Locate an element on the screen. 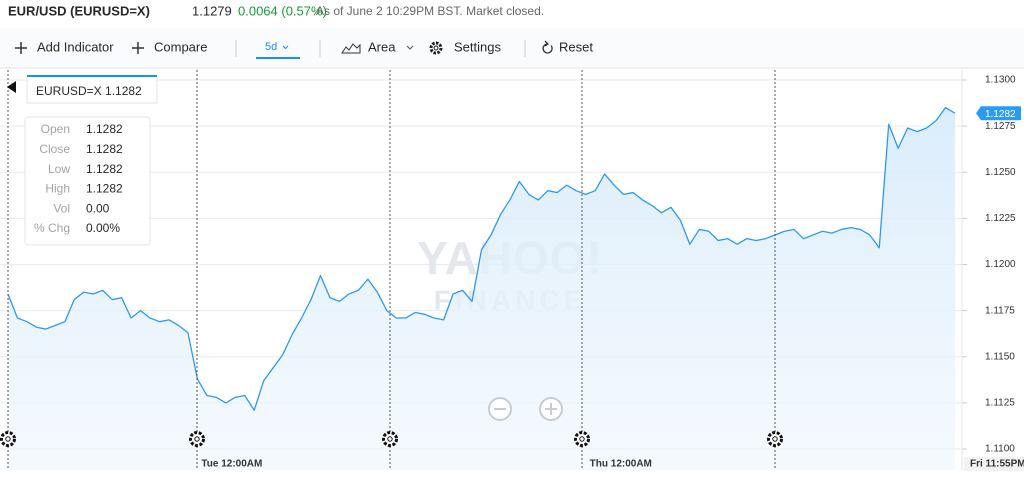  x-tick-label: Thu 12:00AM is located at coordinates (621, 464).